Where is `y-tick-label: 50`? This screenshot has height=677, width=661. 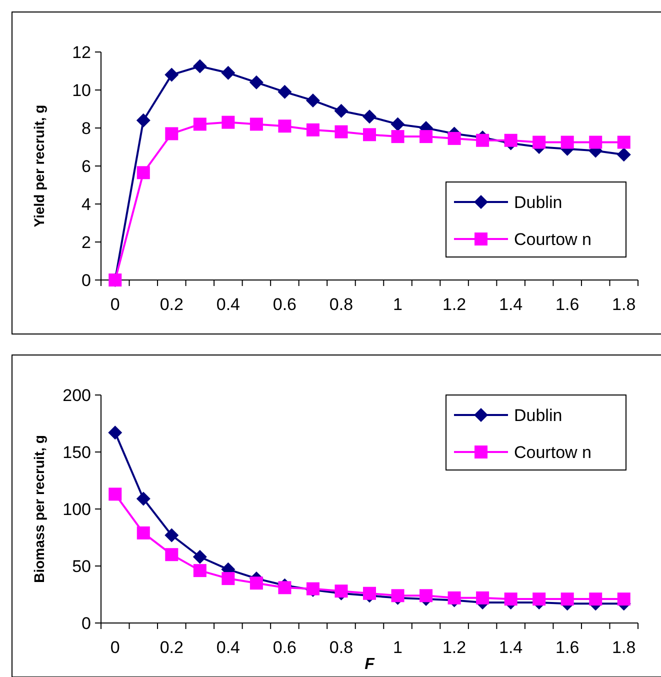
y-tick-label: 50 is located at coordinates (81, 566).